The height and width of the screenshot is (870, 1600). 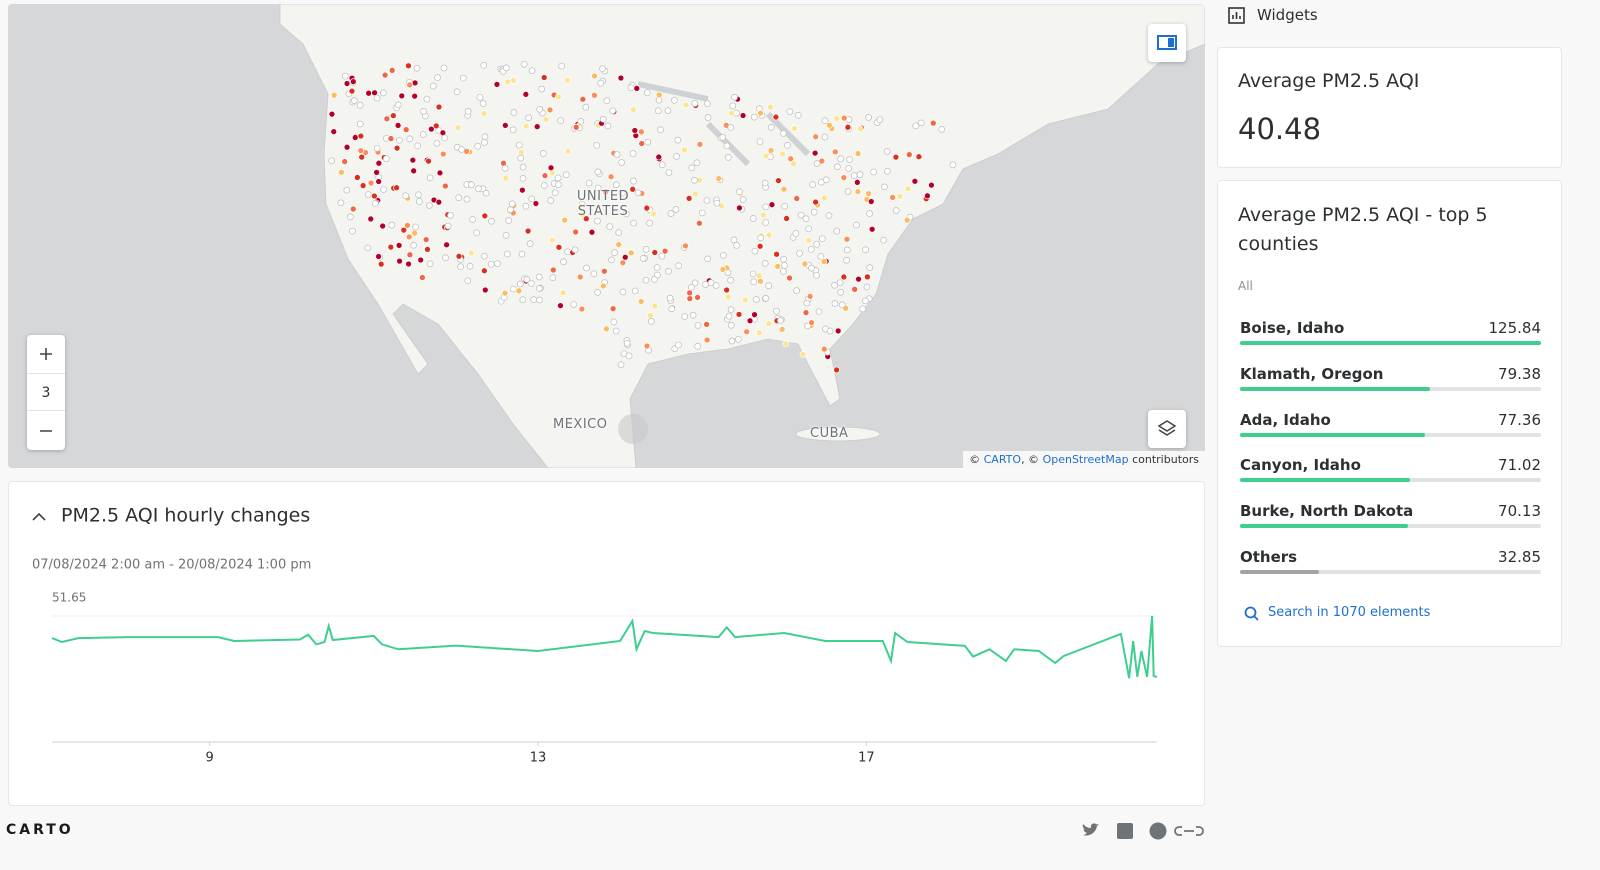 What do you see at coordinates (1390, 480) in the screenshot?
I see `bar-track` at bounding box center [1390, 480].